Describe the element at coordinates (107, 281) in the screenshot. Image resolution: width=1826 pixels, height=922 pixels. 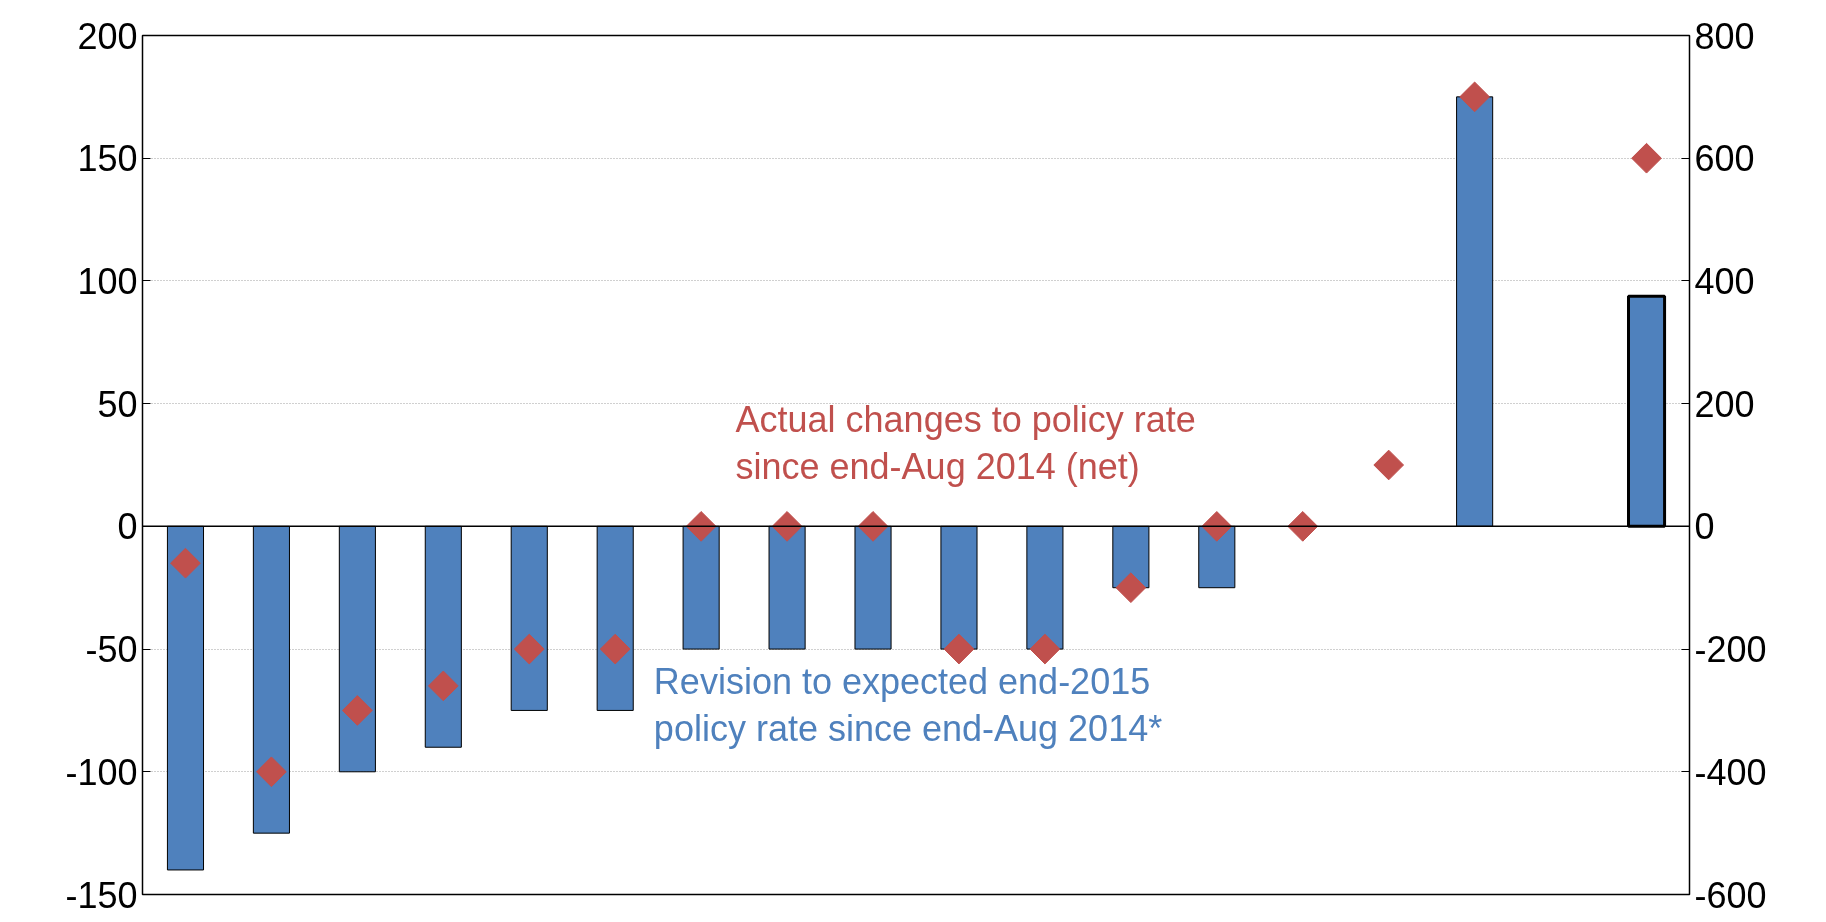
I see `y-tick-label: 100` at that location.